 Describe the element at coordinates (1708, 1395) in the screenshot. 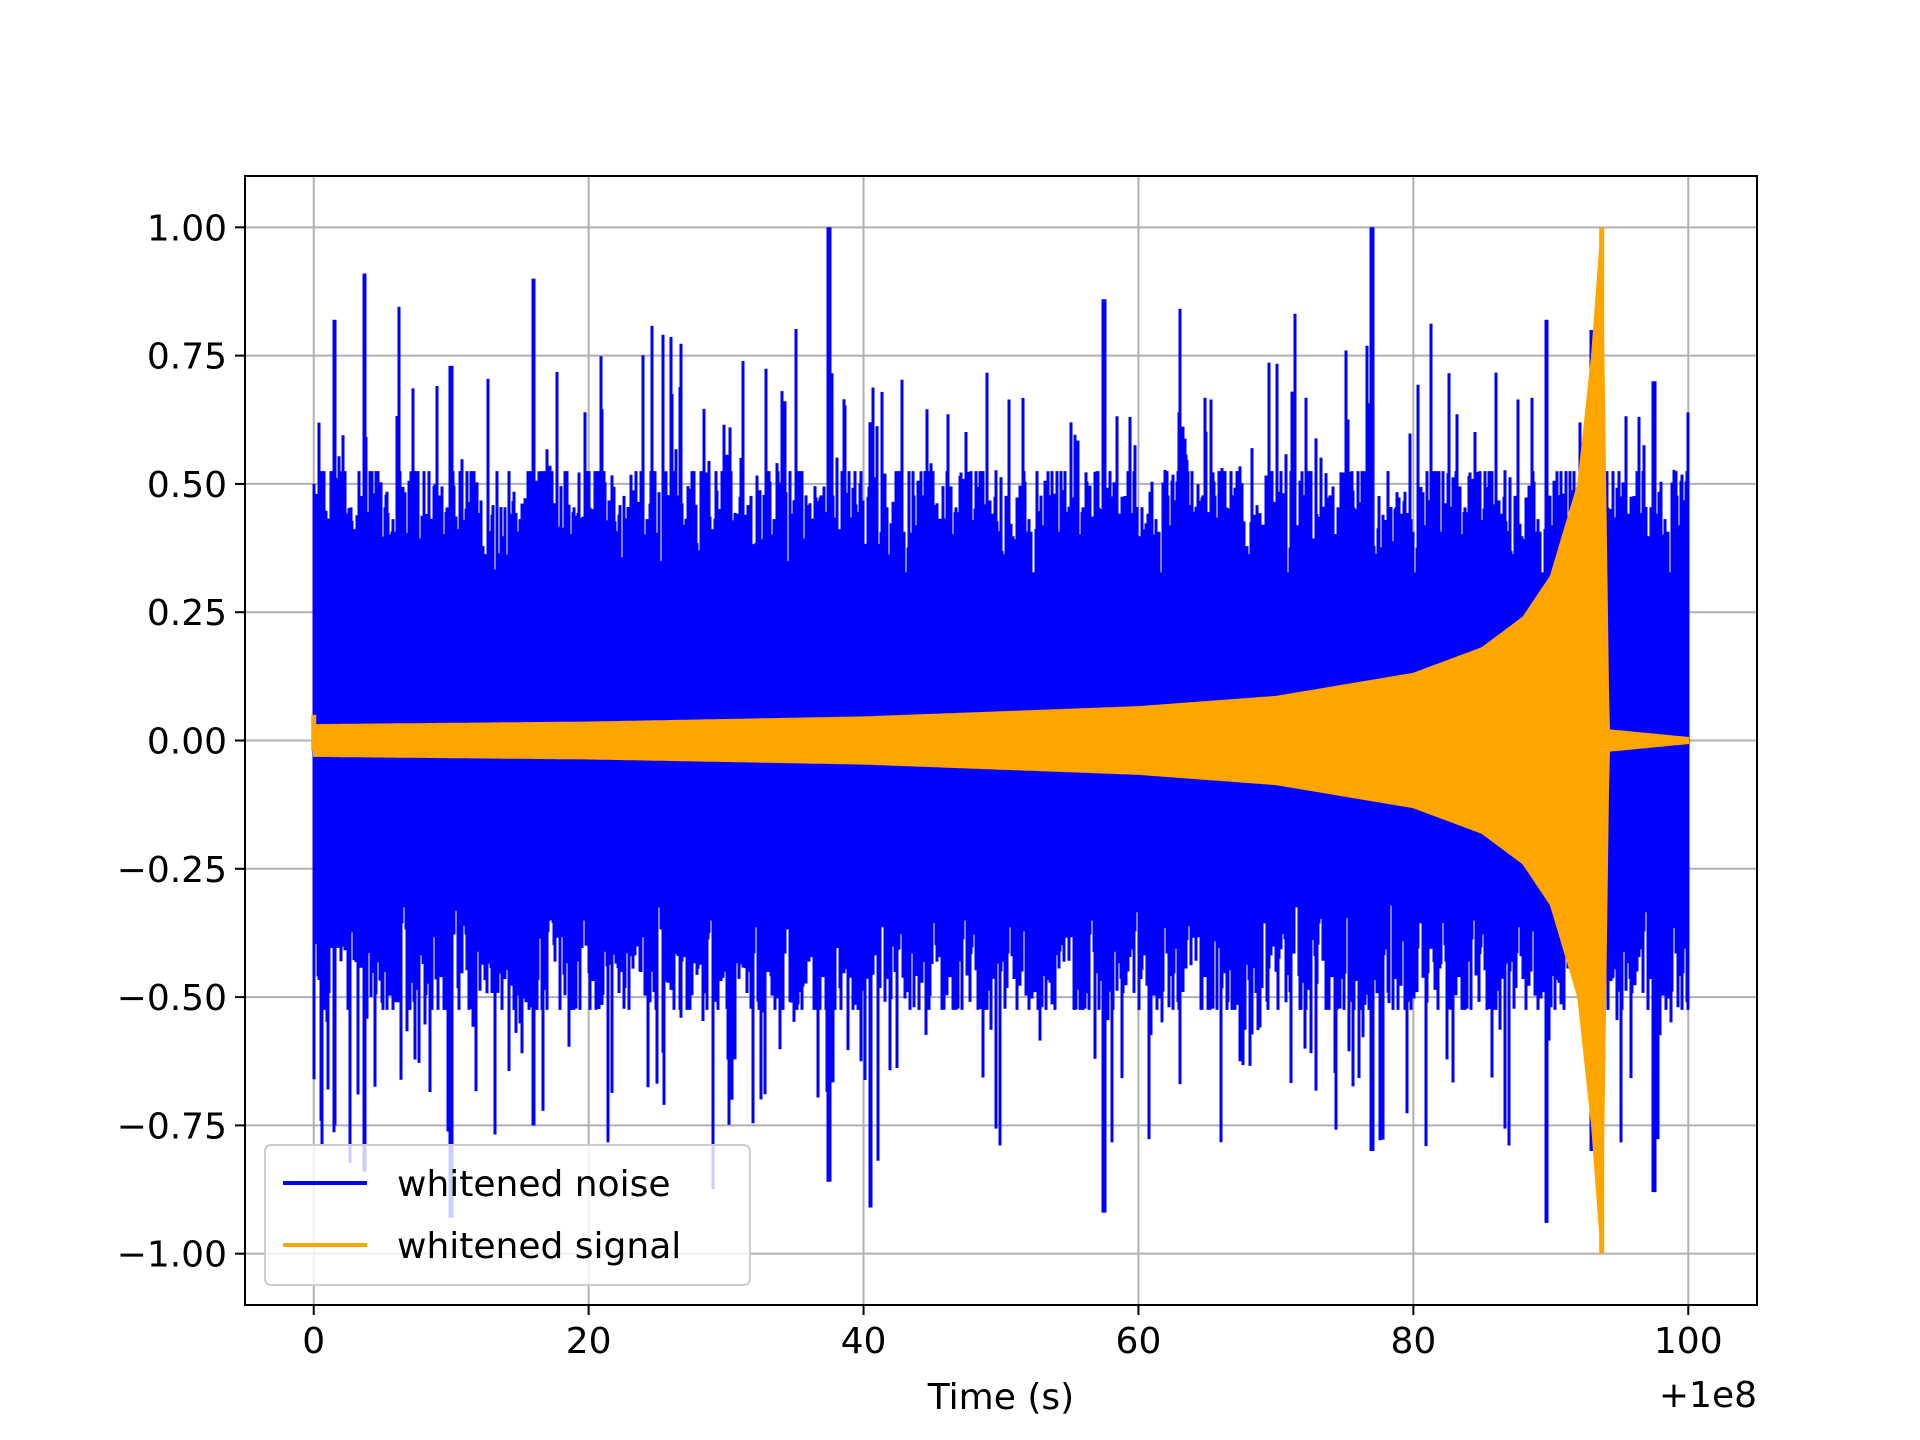

I see `x-axis-offset-label: +1e8` at that location.